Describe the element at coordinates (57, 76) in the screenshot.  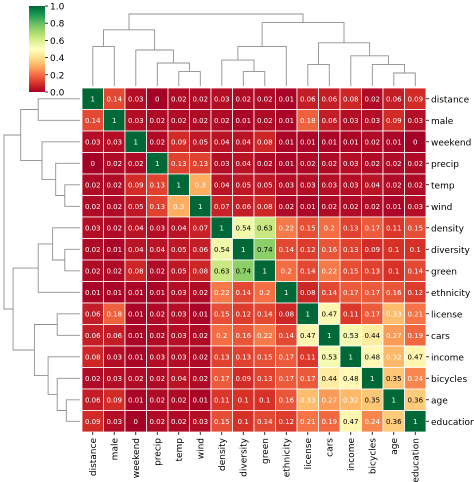
I see `colorbar-tick-label: 0.2` at that location.